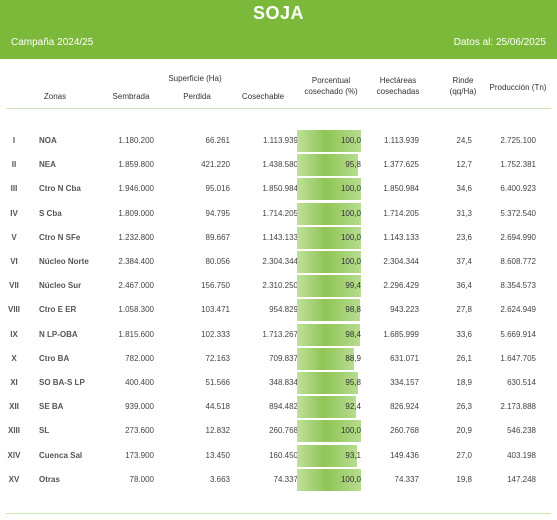 Image resolution: width=557 pixels, height=520 pixels. What do you see at coordinates (139, 407) in the screenshot?
I see `sembrada-value: 939.000` at bounding box center [139, 407].